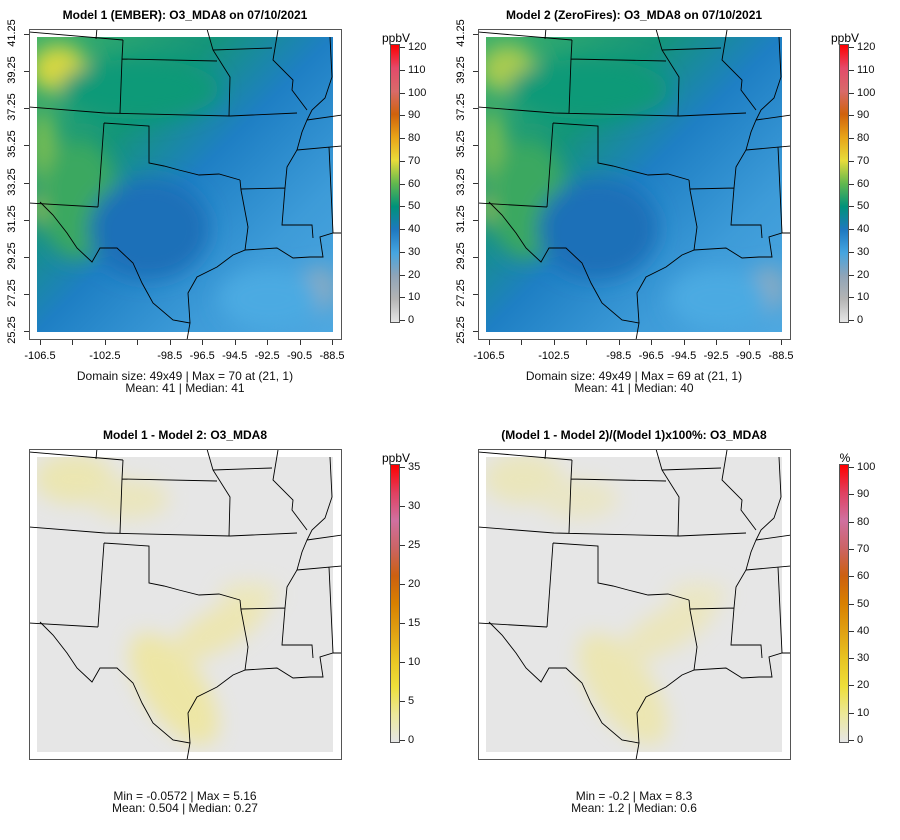 This screenshot has width=900, height=840. I want to click on x-axis-tick-label: -94.5, so click(684, 356).